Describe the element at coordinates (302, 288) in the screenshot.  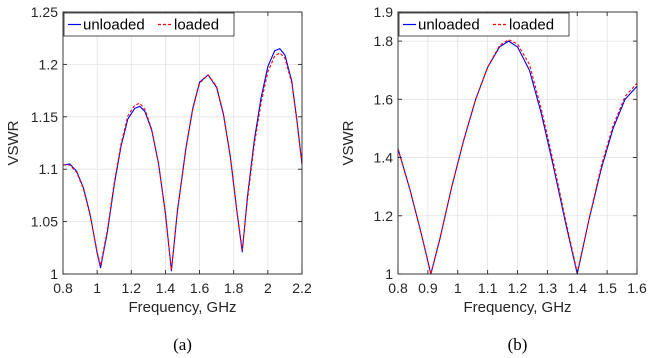
I see `x-tick-label: 2.2` at that location.